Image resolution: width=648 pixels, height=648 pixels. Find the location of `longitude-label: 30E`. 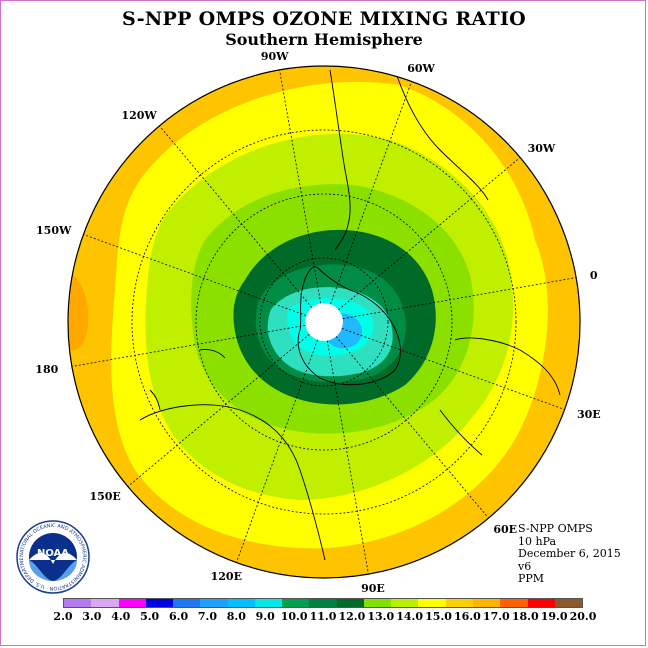

longitude-label: 30E is located at coordinates (589, 415).